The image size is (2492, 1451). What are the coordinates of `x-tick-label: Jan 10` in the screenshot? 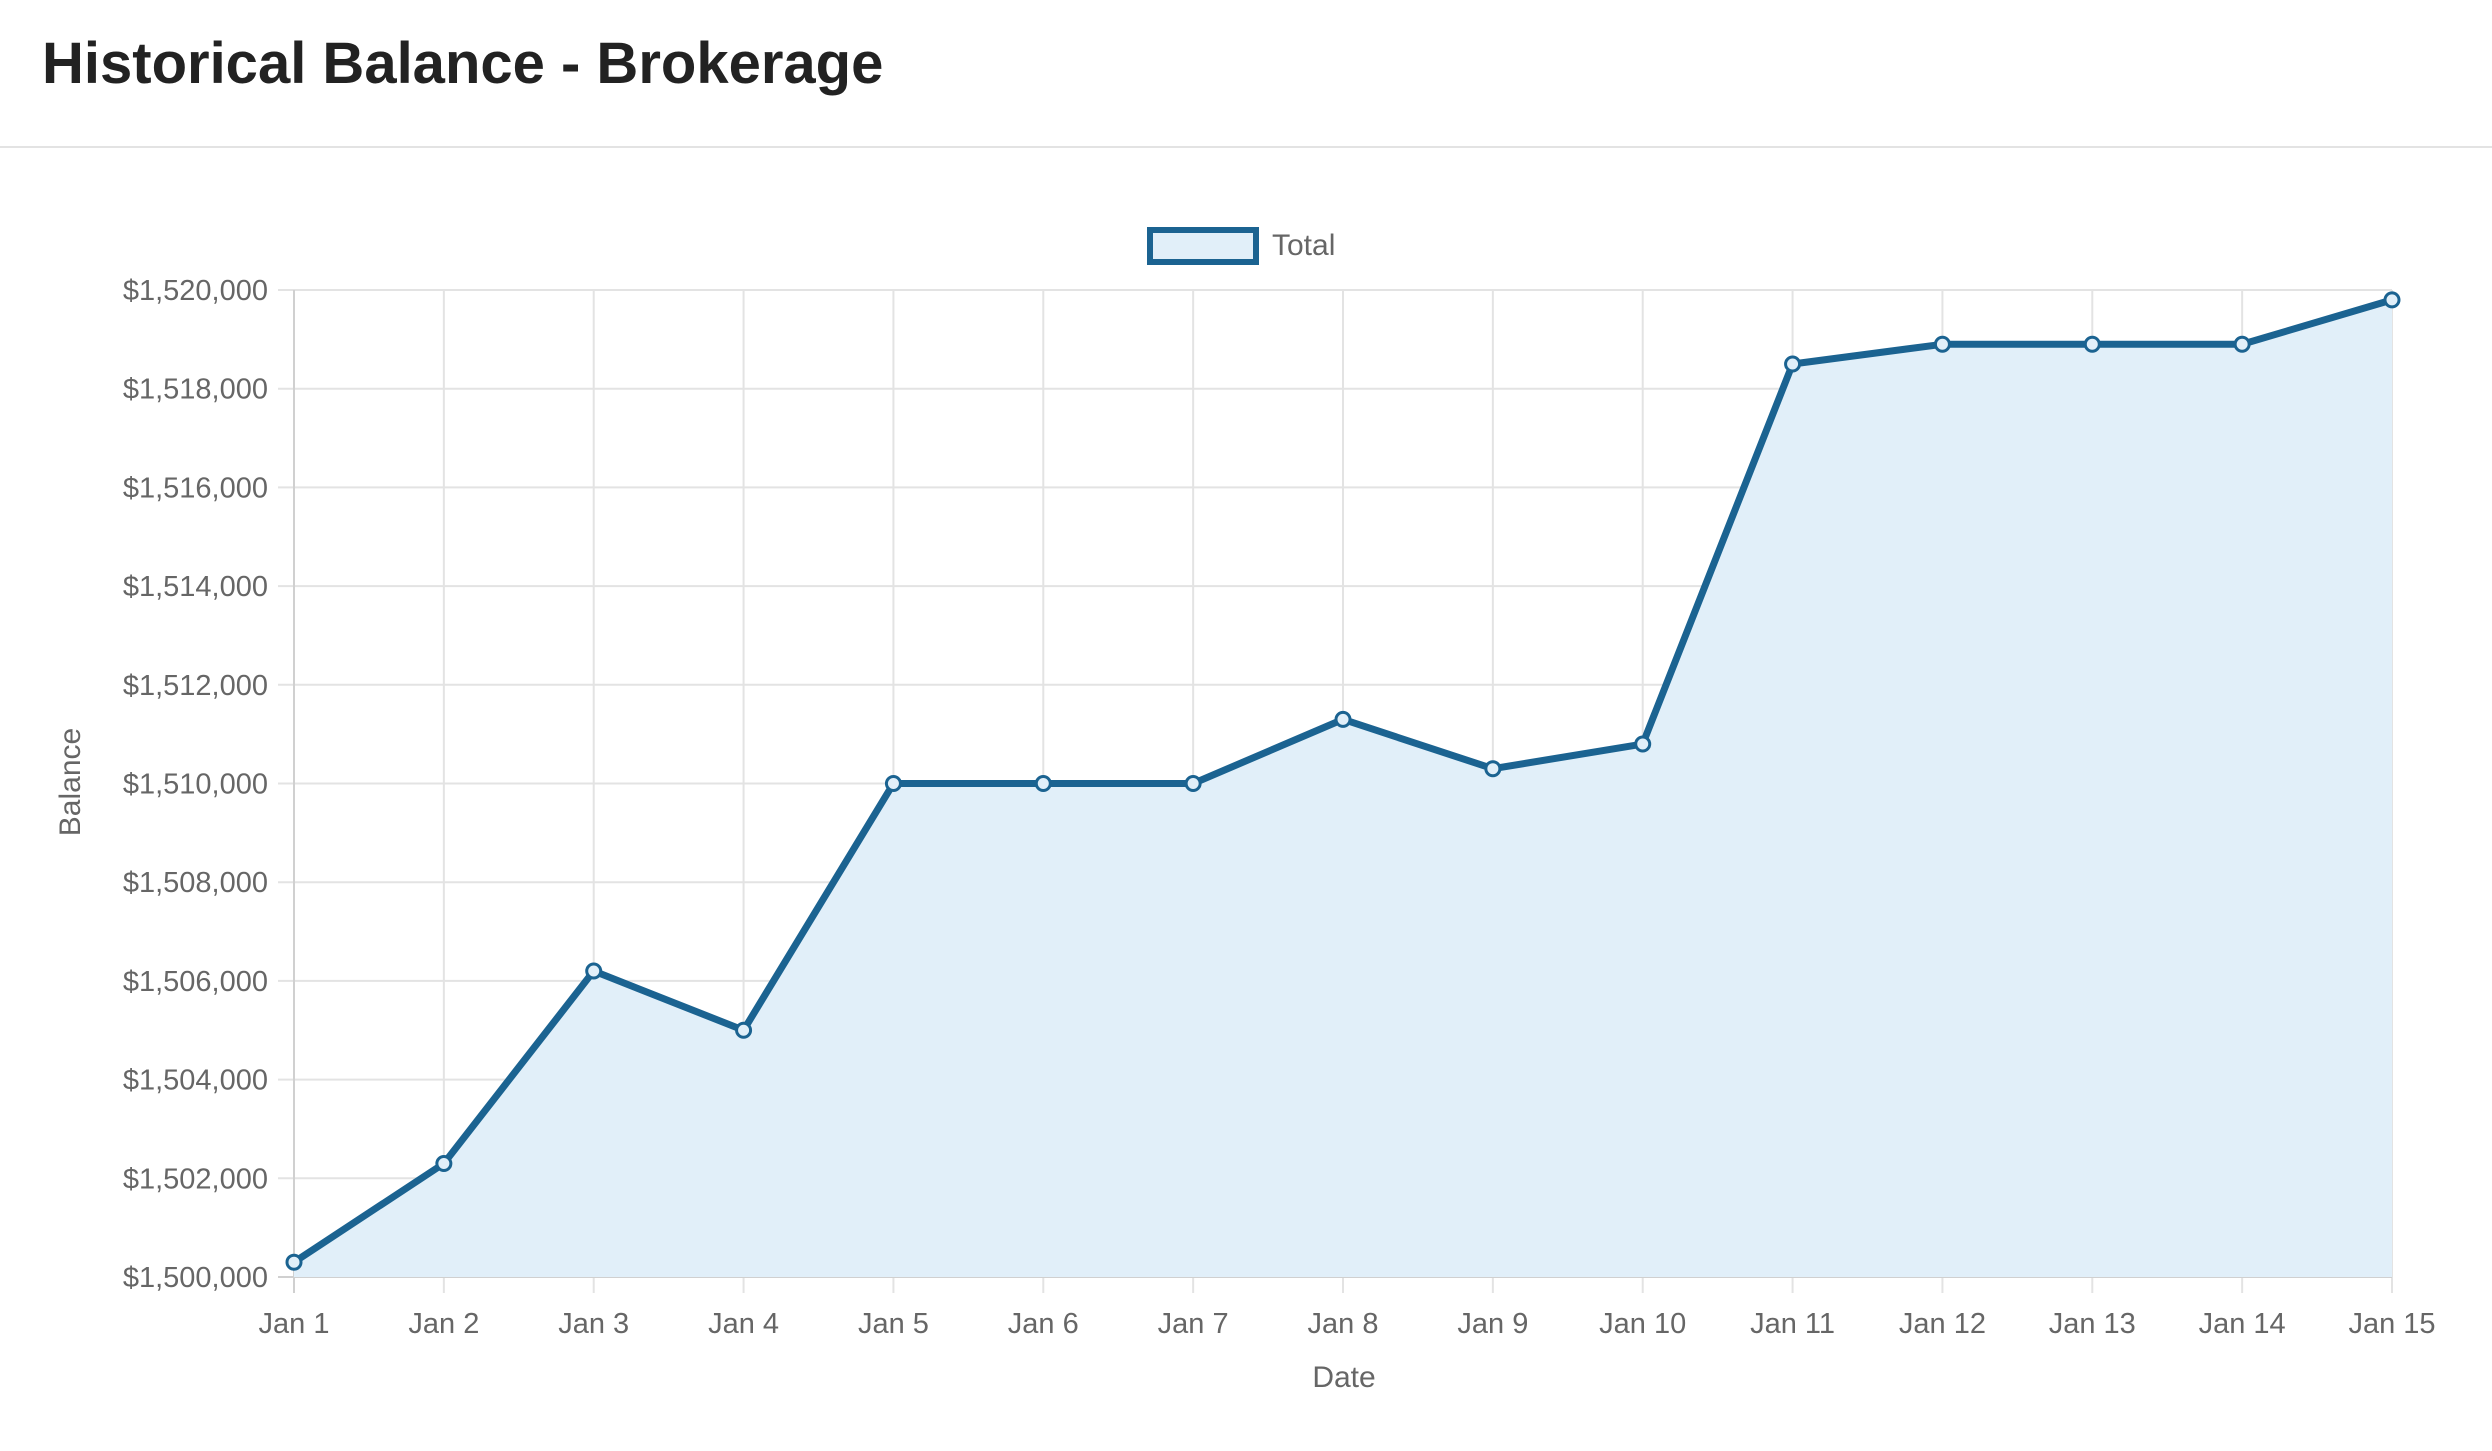 It's located at (1642, 1324).